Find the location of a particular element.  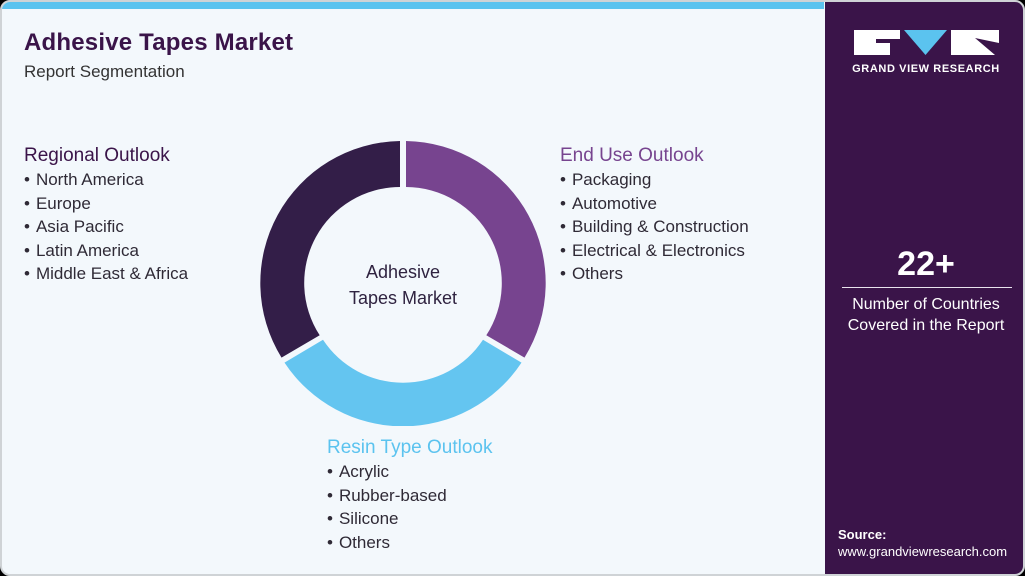

regional-outlook-title: Regional Outlook is located at coordinates (97, 155).